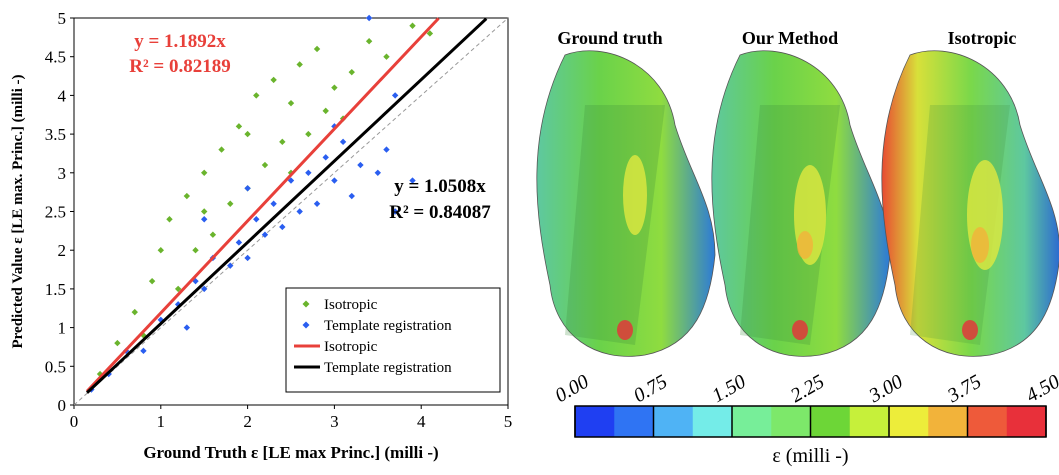 The width and height of the screenshot is (1059, 475). What do you see at coordinates (180, 66) in the screenshot?
I see `annotation: R² = 0.82189` at bounding box center [180, 66].